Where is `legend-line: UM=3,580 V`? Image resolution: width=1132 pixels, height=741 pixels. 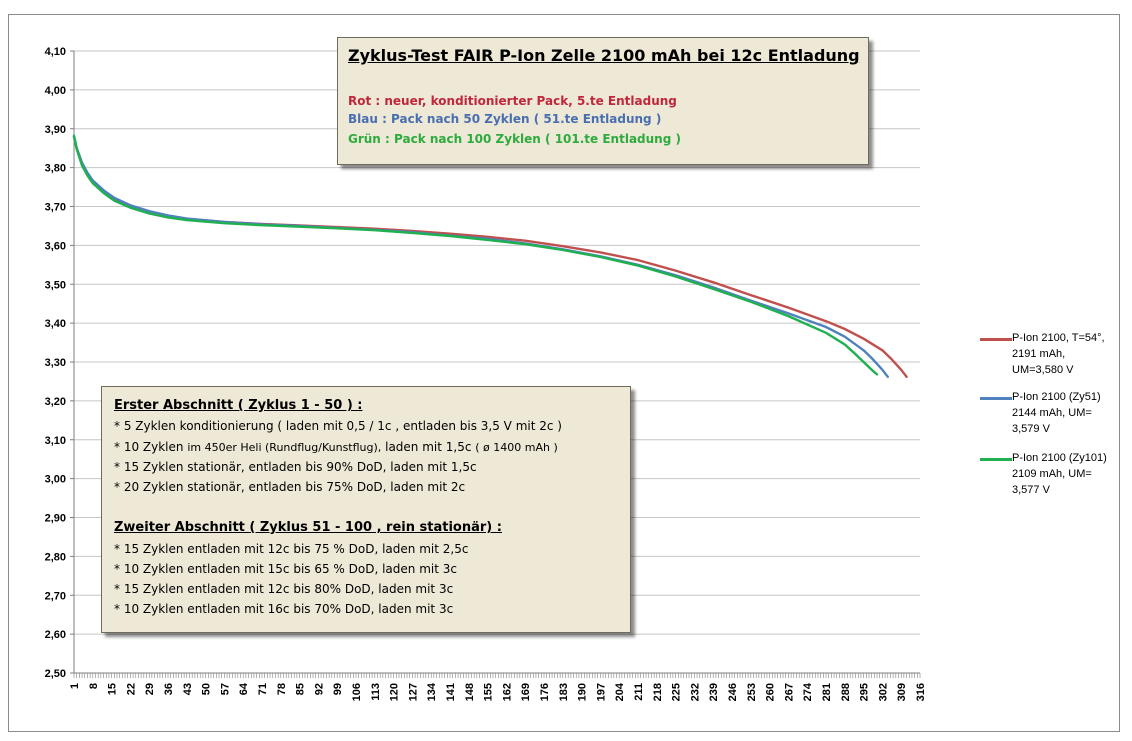
legend-line: UM=3,580 V is located at coordinates (1043, 370).